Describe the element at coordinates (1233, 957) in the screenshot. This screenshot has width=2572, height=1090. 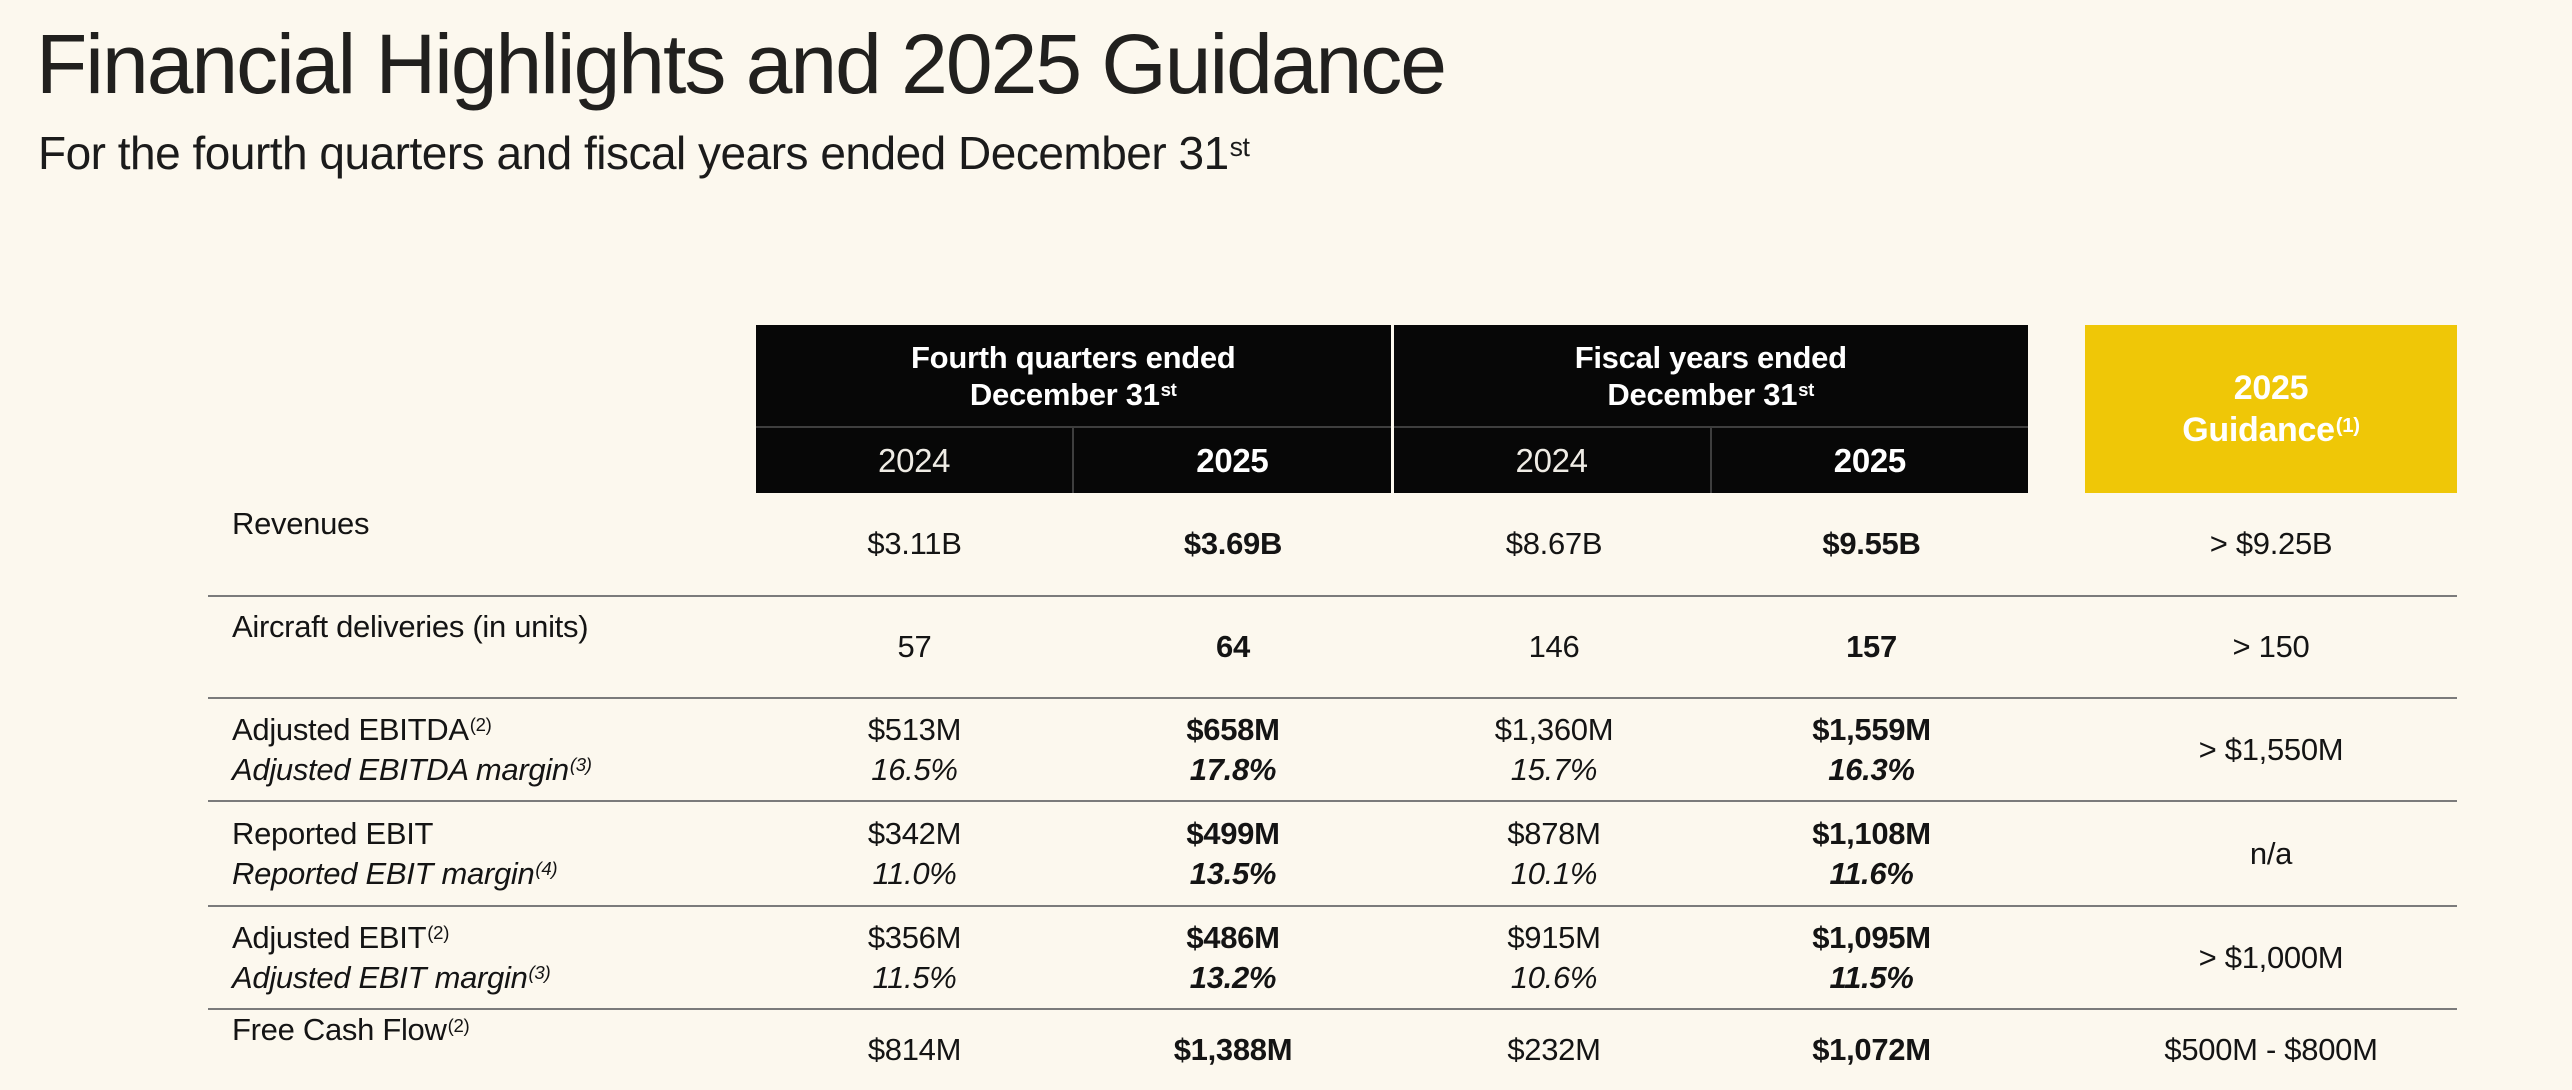
I see `q4-2025-value: $486M 13.2%` at that location.